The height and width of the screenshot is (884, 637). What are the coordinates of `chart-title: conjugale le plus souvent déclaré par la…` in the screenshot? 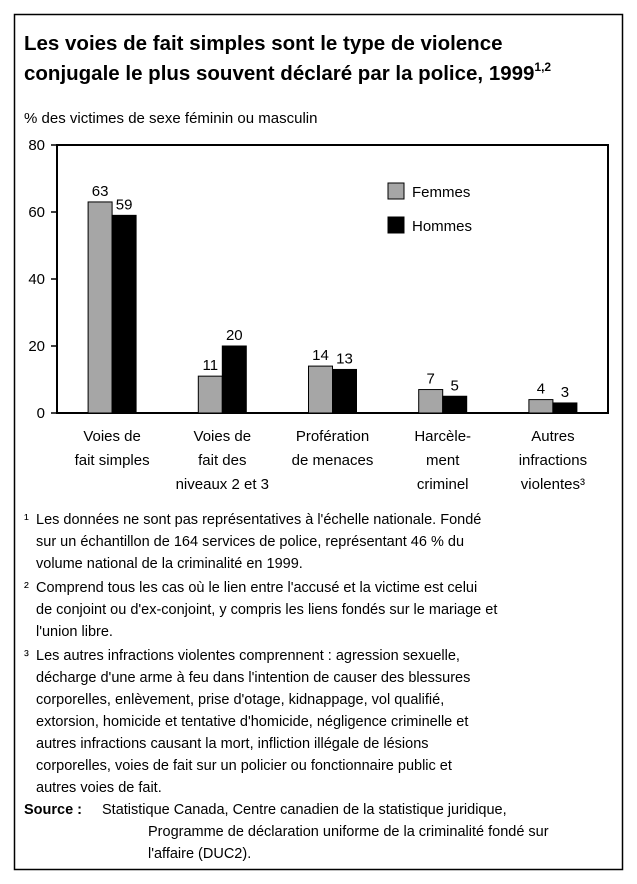 It's located at (287, 72).